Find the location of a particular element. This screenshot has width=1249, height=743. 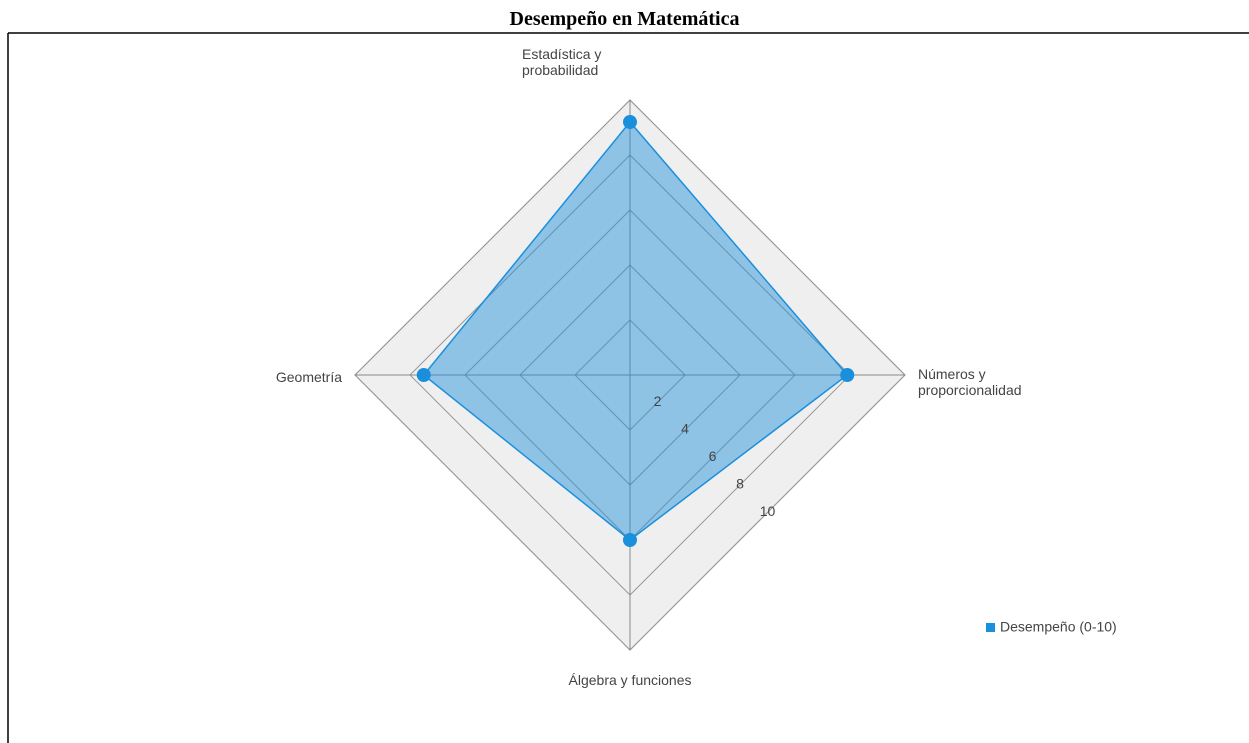

legend-swatch is located at coordinates (990, 627).